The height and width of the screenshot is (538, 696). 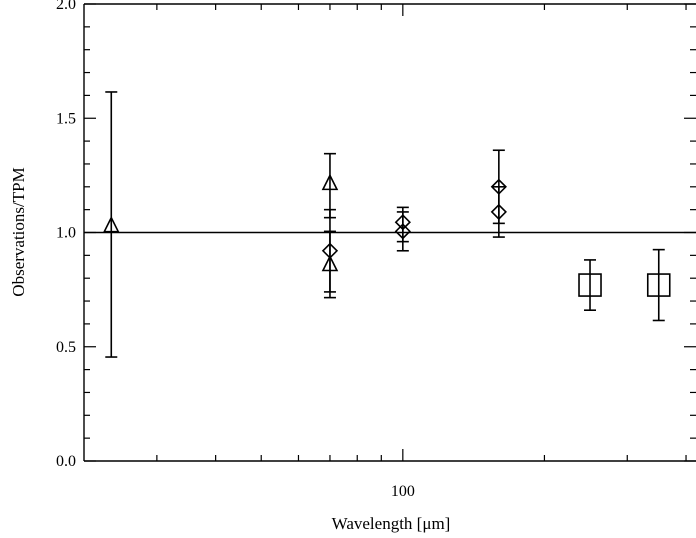 What do you see at coordinates (66, 347) in the screenshot?
I see `y-tick-label: 0.5` at bounding box center [66, 347].